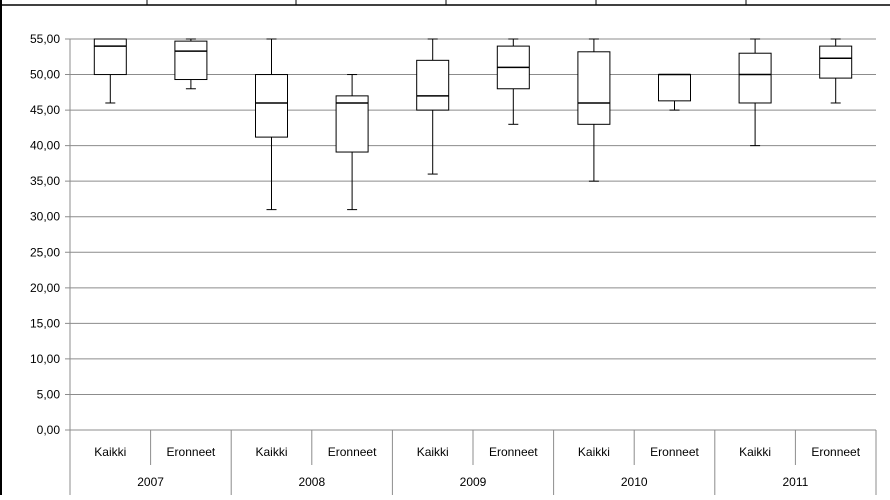 The width and height of the screenshot is (890, 500). I want to click on box-2009-kaikki, so click(433, 106).